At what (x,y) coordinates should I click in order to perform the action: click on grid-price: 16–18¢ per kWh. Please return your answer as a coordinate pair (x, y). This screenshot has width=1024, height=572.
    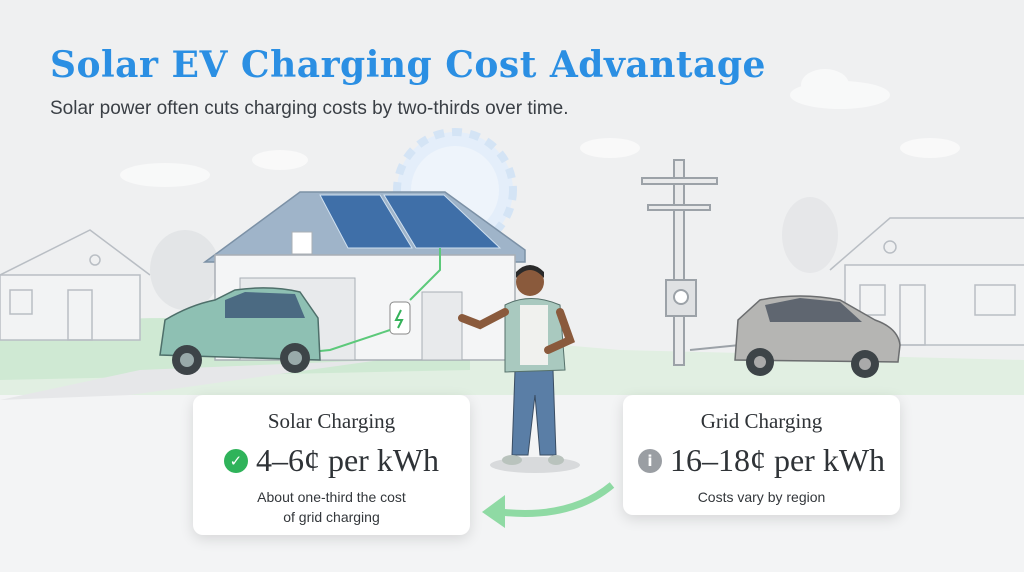
    Looking at the image, I should click on (777, 460).